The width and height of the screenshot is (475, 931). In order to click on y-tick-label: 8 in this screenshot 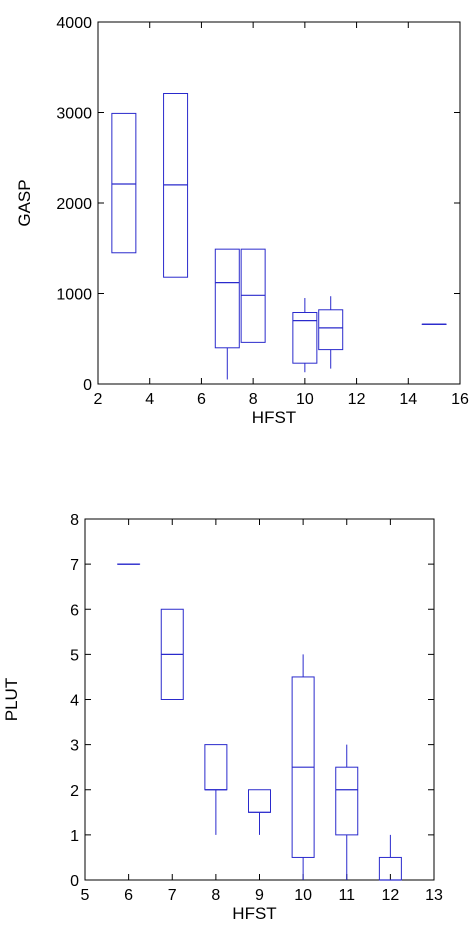, I will do `click(74, 520)`.